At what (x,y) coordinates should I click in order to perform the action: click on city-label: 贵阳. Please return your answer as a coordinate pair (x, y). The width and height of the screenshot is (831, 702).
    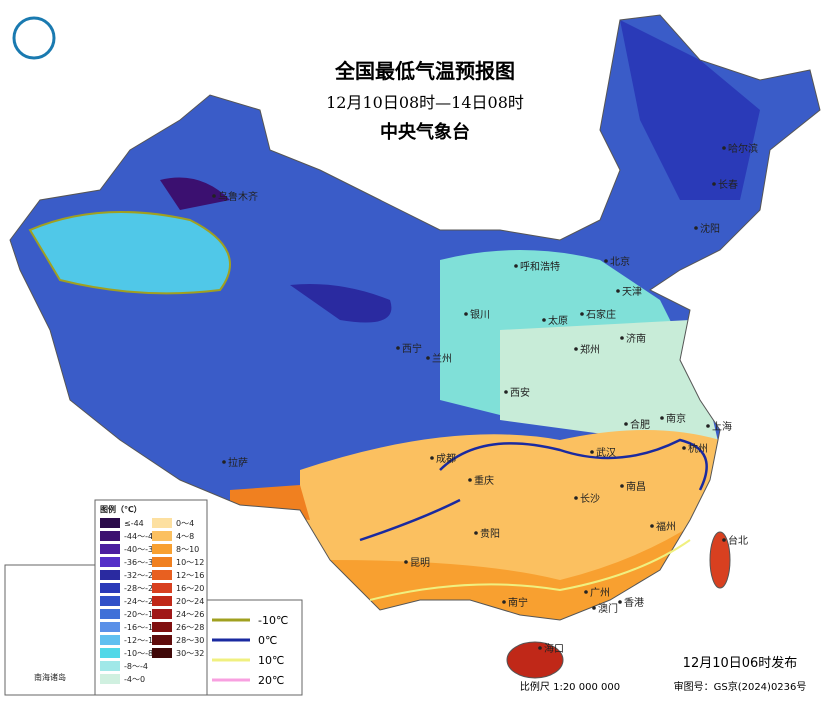
    Looking at the image, I should click on (490, 533).